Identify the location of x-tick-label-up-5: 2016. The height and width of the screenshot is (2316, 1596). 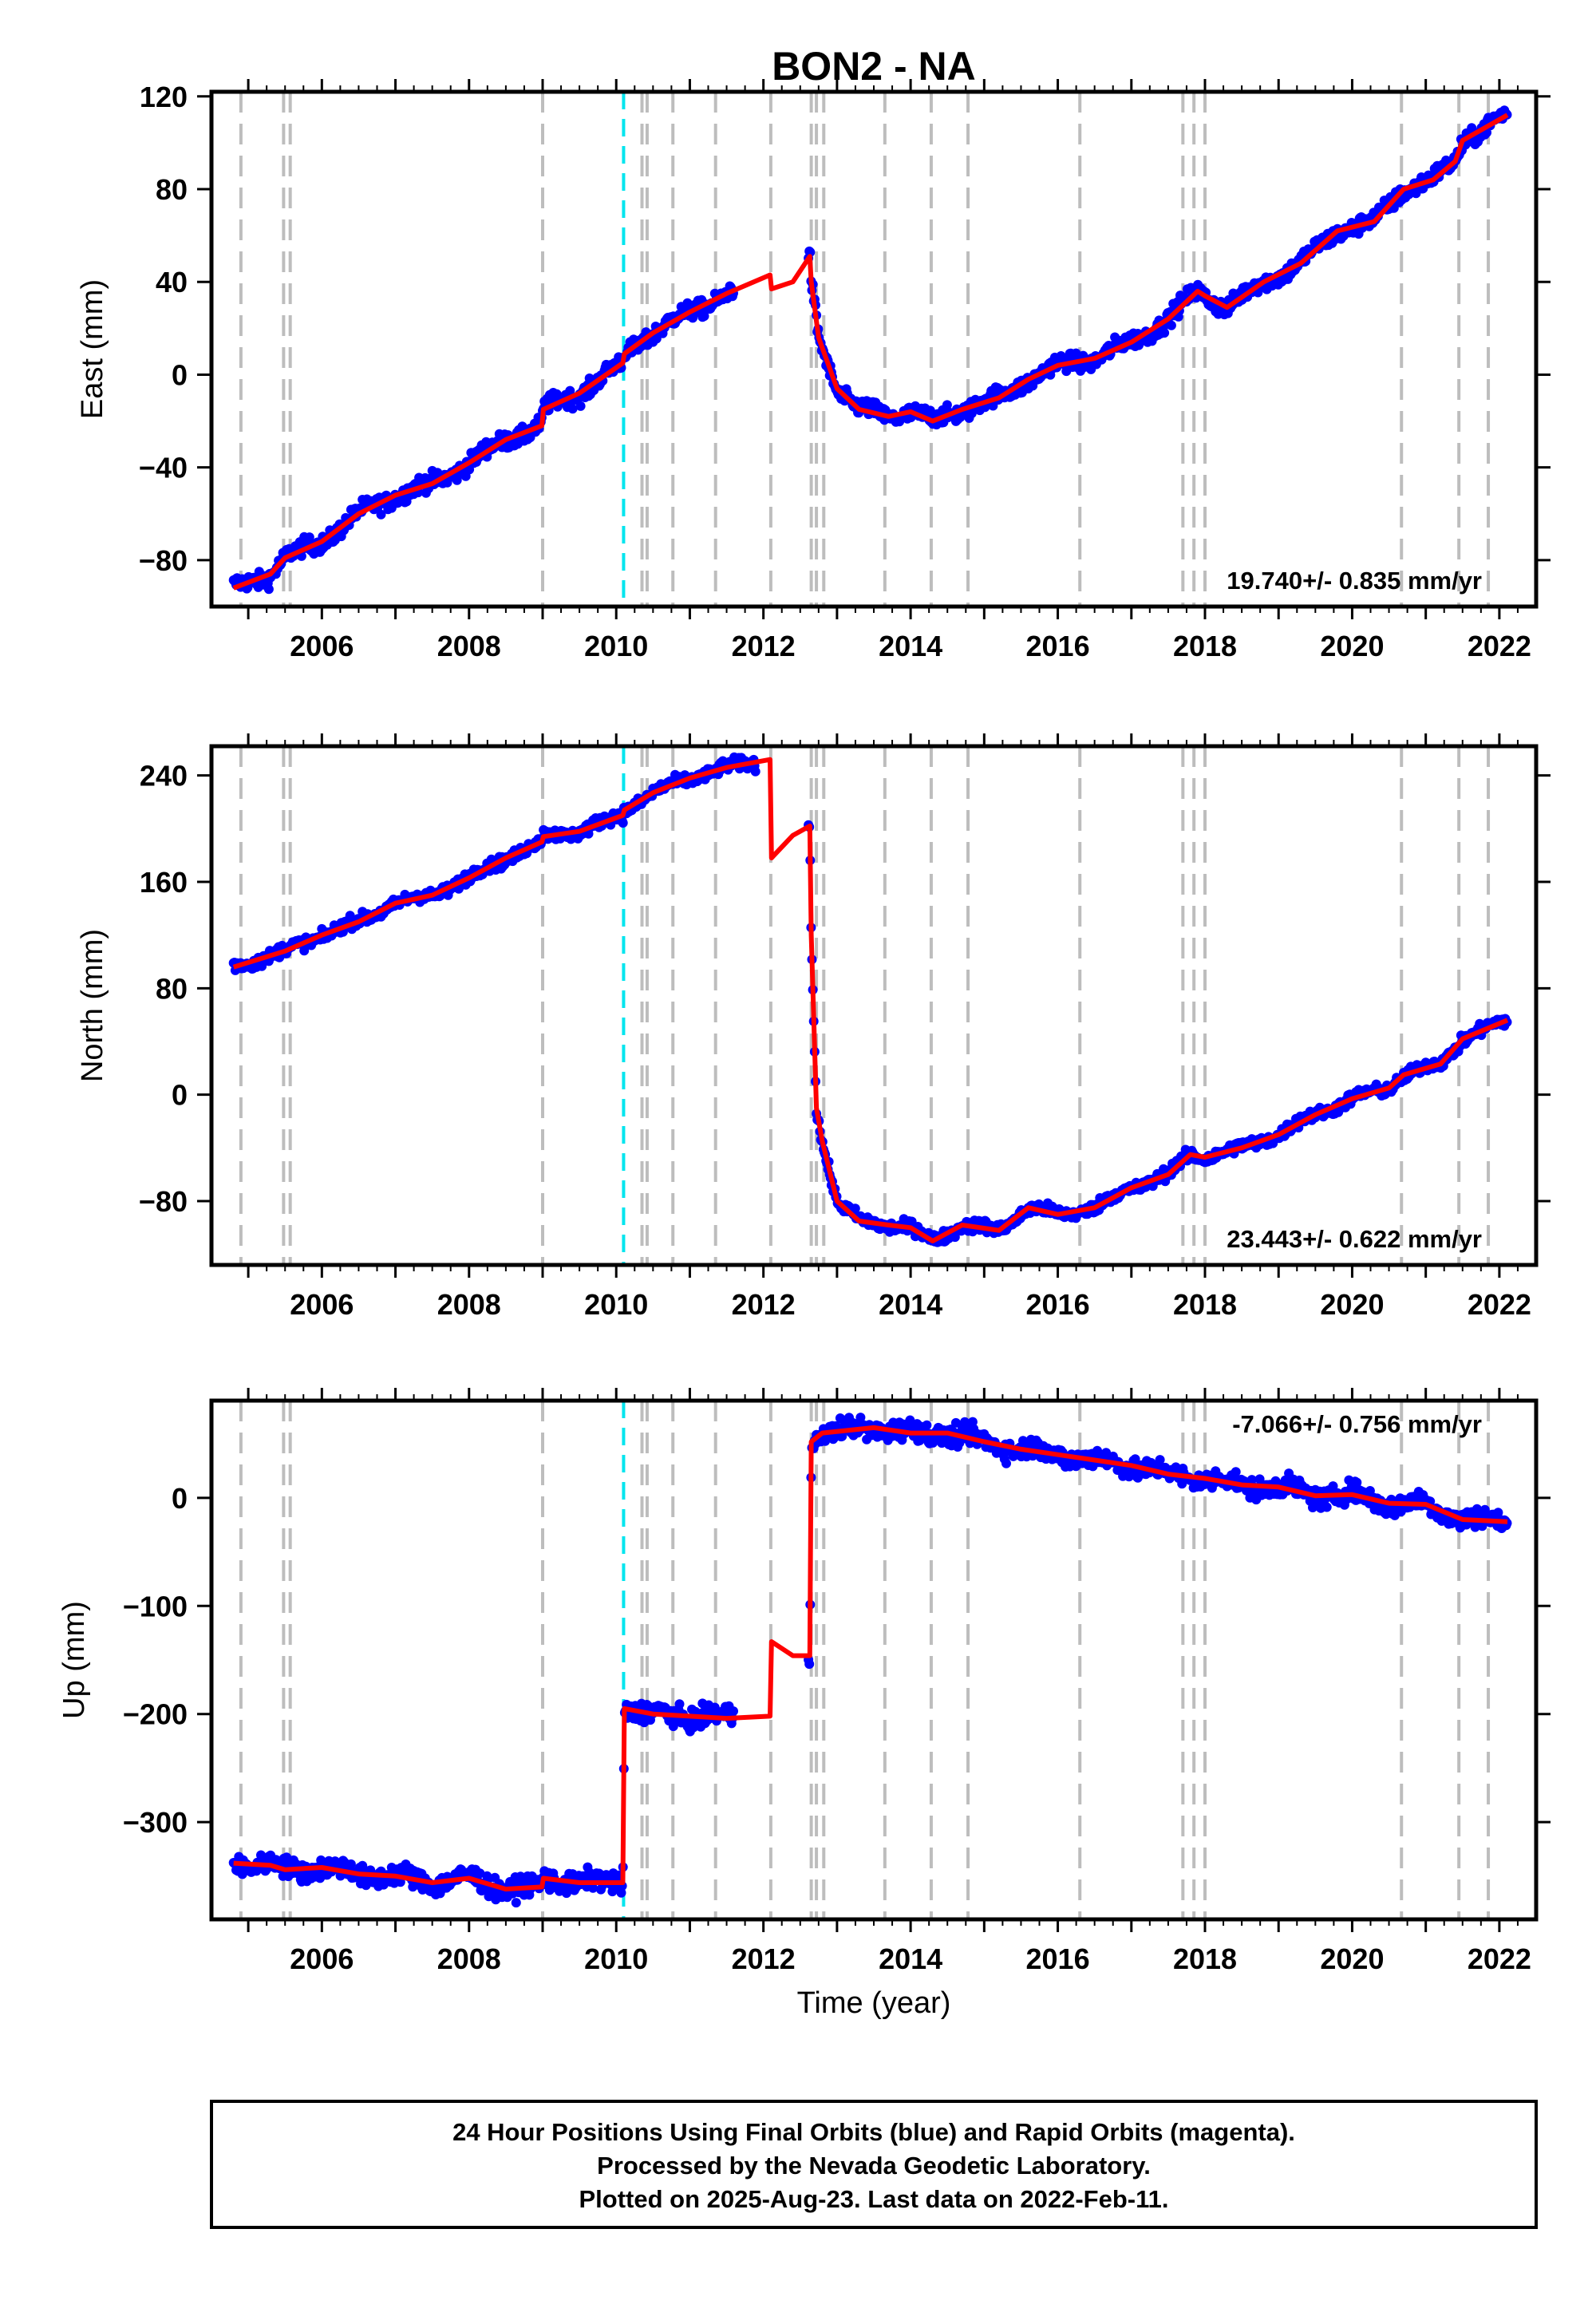
(1058, 1959).